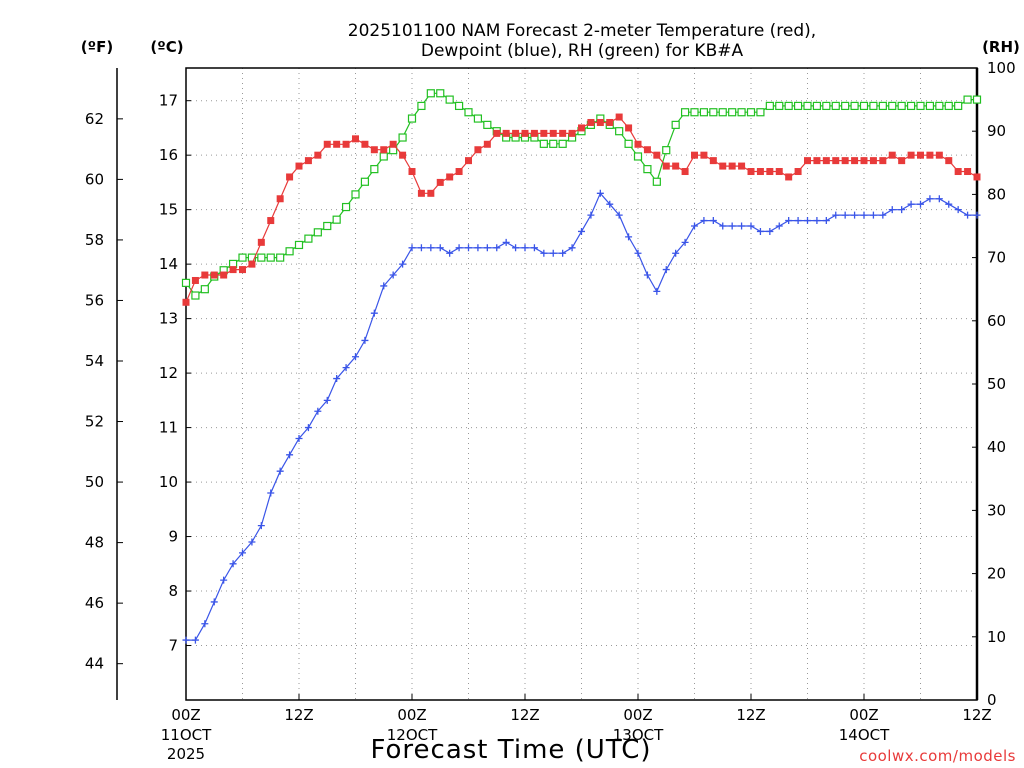 This screenshot has height=768, width=1024. What do you see at coordinates (168, 482) in the screenshot?
I see `celsius-tick-label: 10` at bounding box center [168, 482].